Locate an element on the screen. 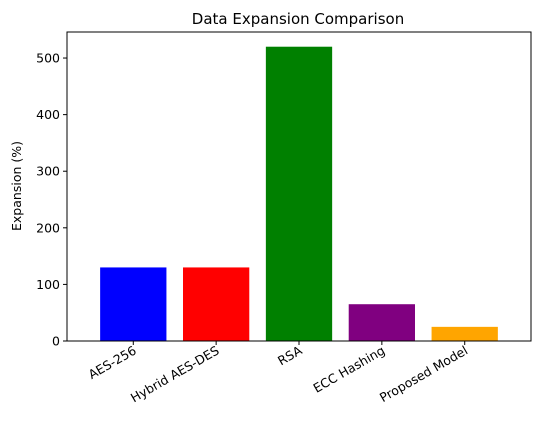 The image size is (540, 427). x-tick-label: RSA is located at coordinates (290, 355).